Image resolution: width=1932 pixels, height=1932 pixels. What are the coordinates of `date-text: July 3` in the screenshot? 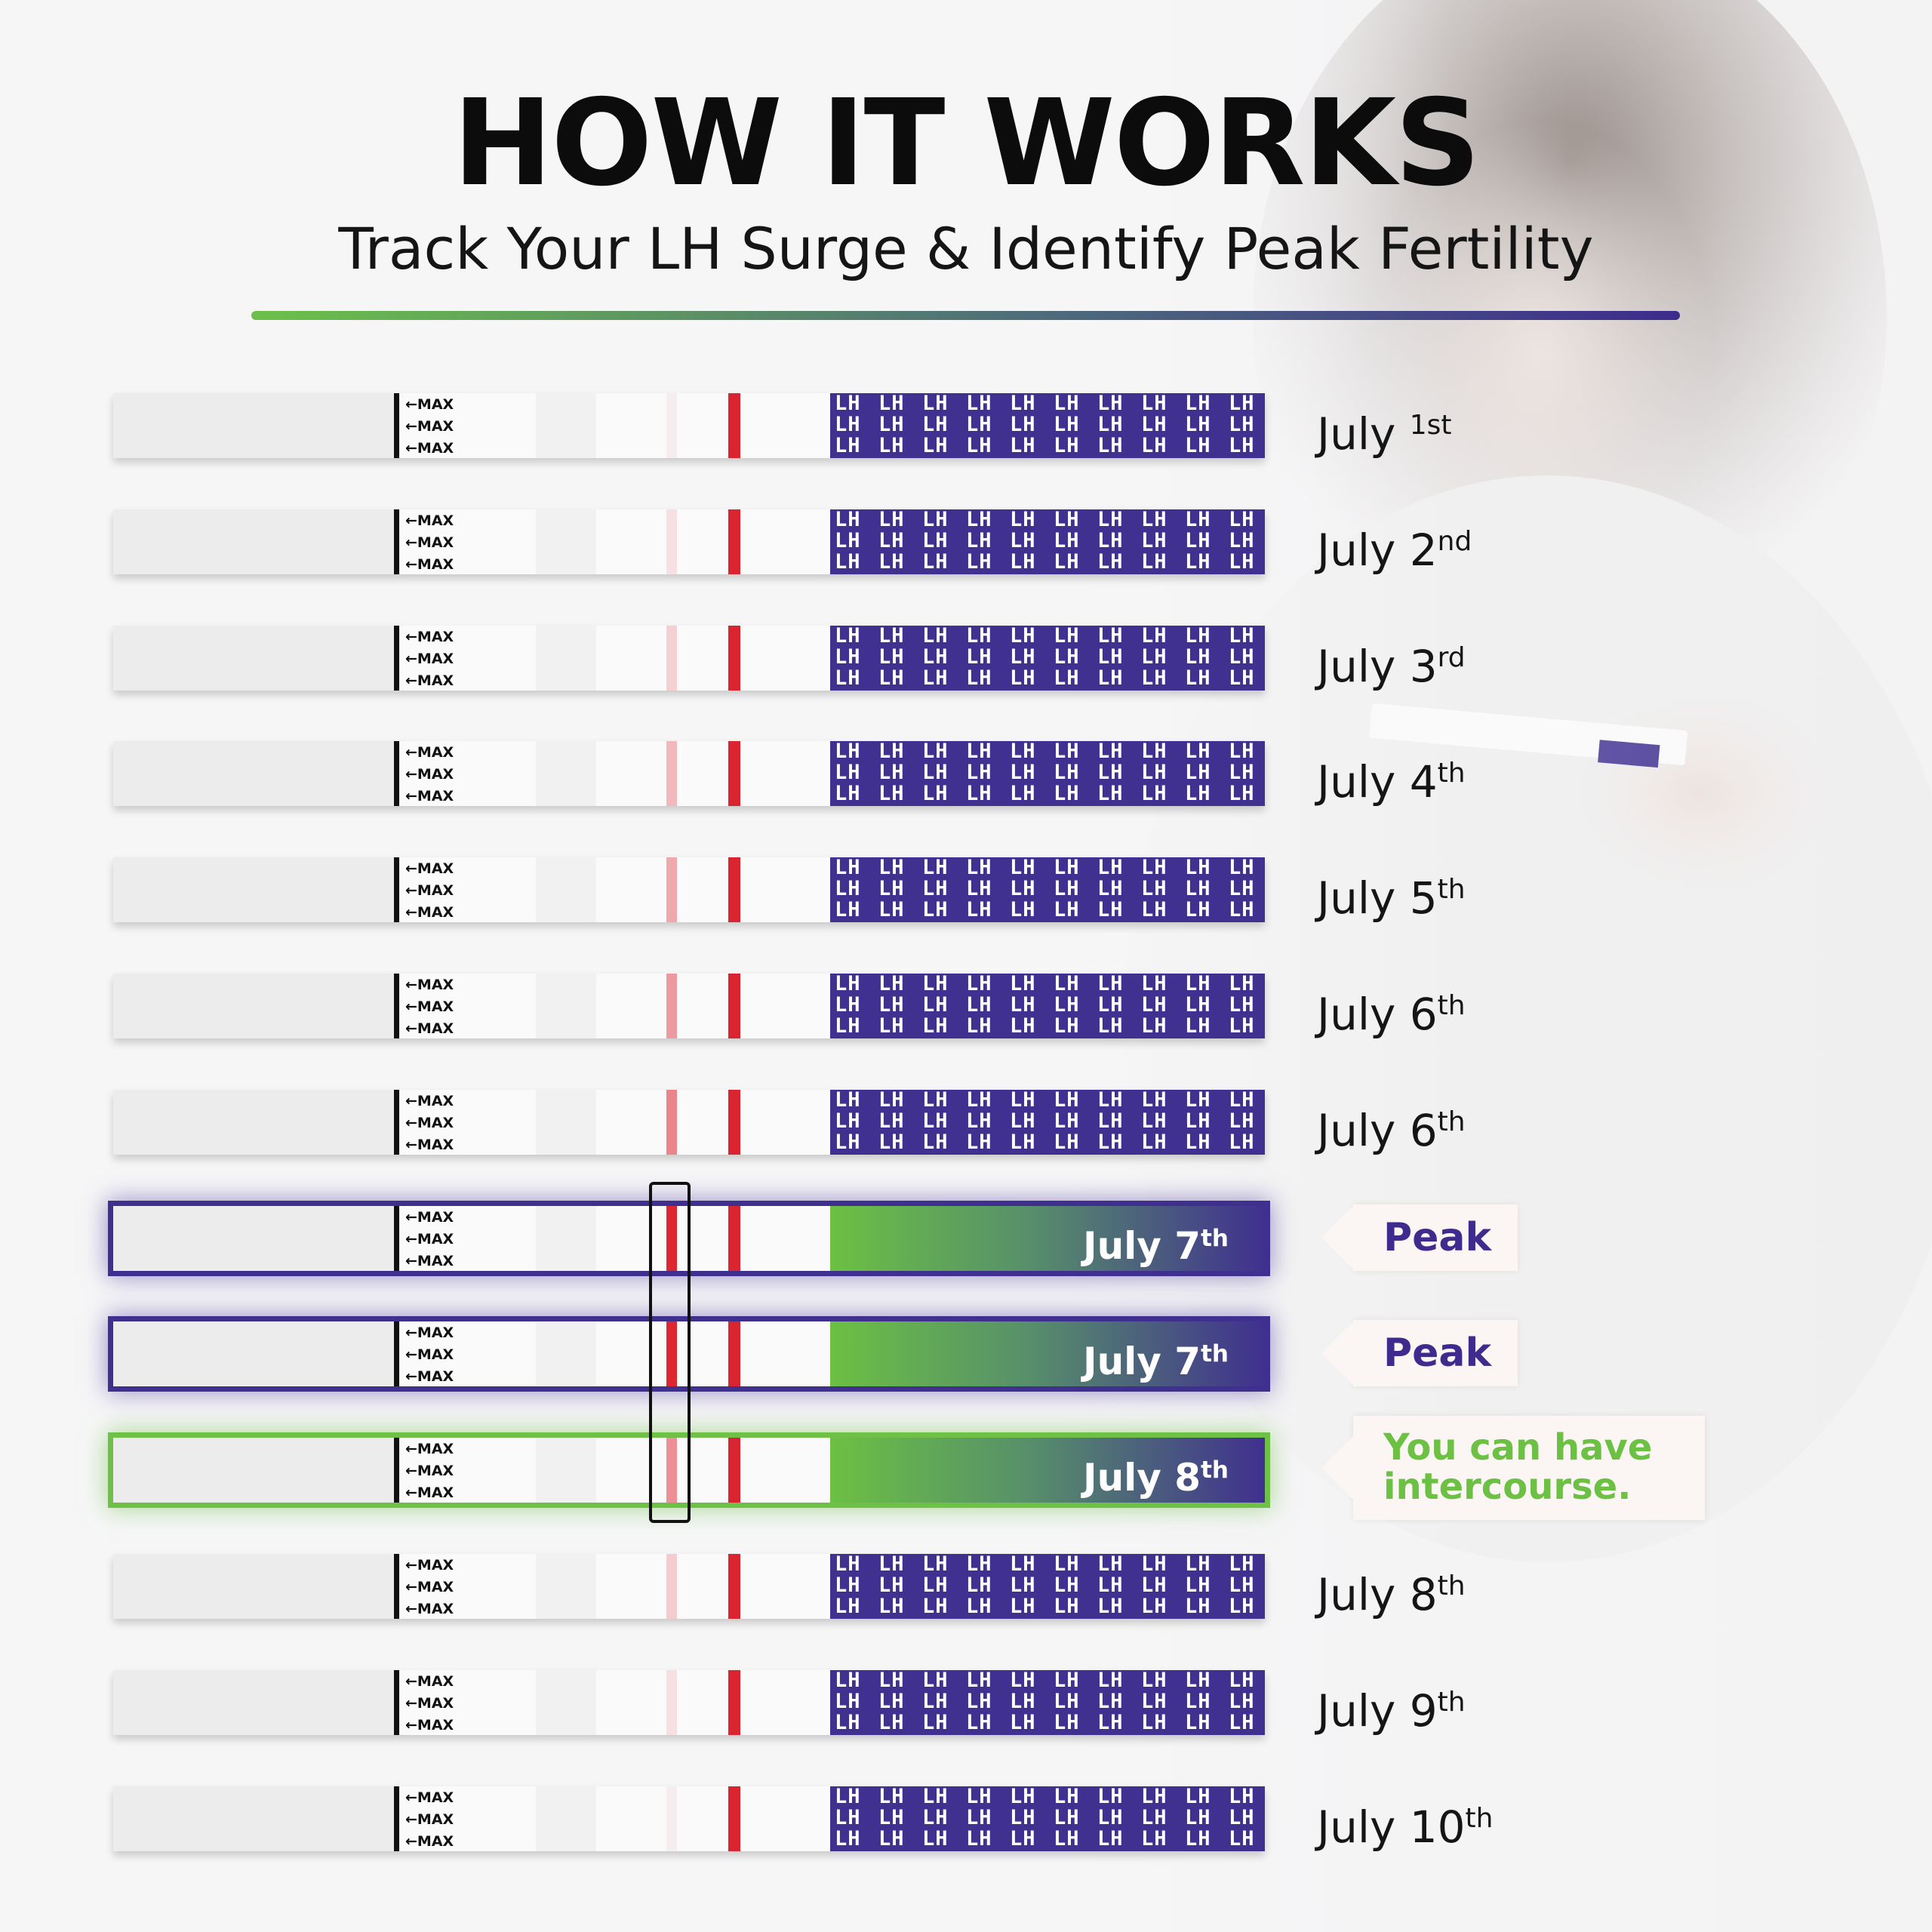 It's located at (1377, 666).